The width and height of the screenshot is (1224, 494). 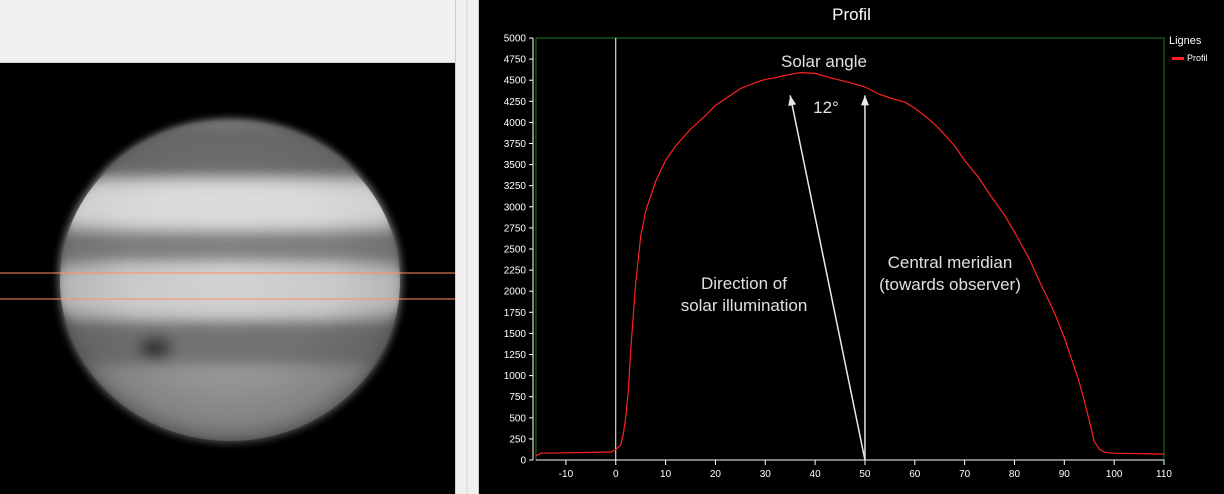 What do you see at coordinates (792, 100) in the screenshot?
I see `solar-direction-arrowhead` at bounding box center [792, 100].